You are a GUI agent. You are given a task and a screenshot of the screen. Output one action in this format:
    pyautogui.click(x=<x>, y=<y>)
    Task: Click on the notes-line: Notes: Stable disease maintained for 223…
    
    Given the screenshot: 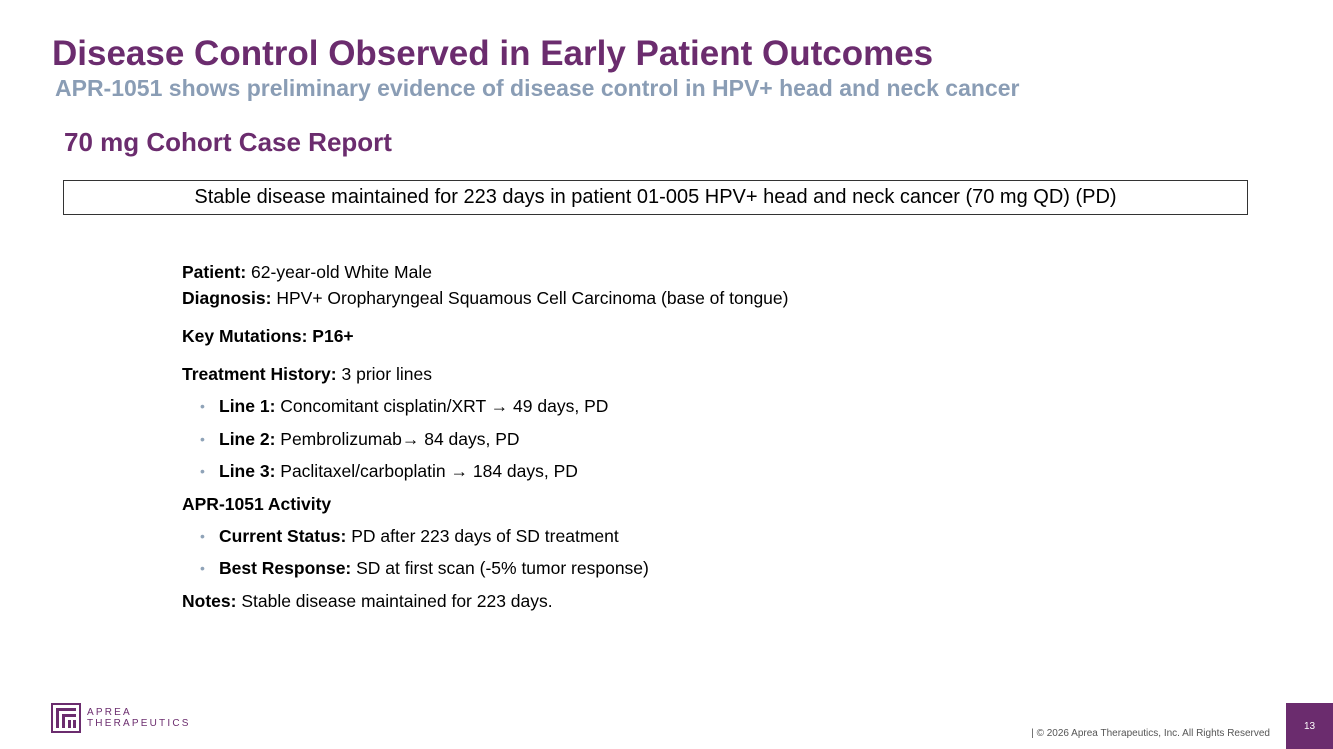 What is the action you would take?
    pyautogui.click(x=582, y=601)
    